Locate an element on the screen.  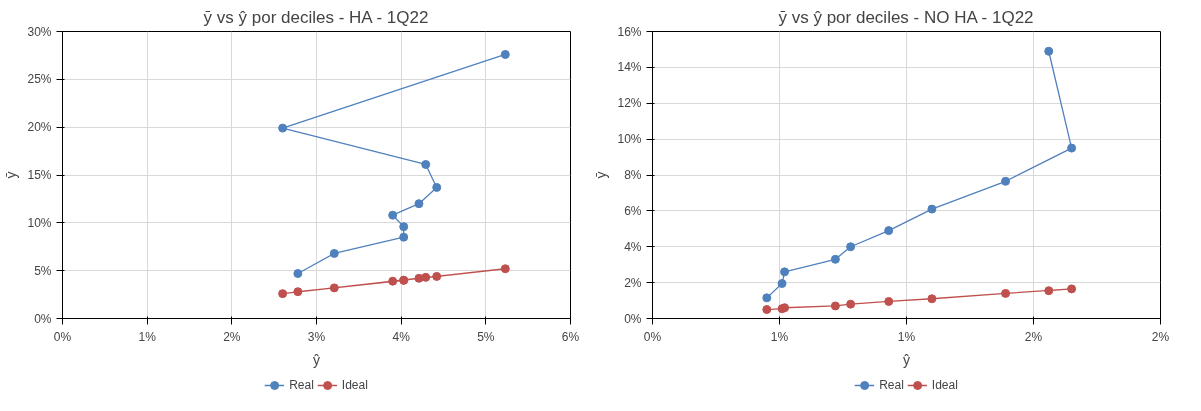
y-tick-label: 5% is located at coordinates (43, 270).